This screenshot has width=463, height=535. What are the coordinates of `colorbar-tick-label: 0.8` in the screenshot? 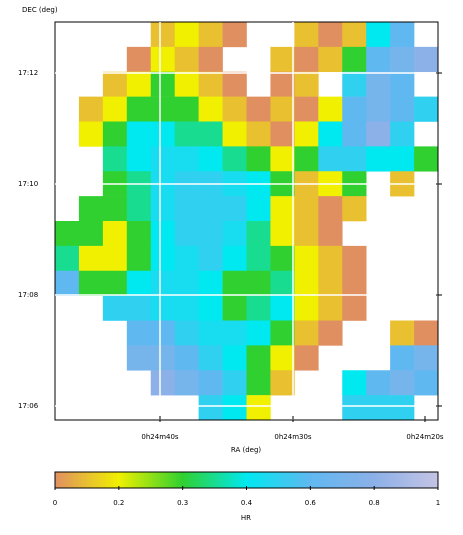 It's located at (374, 503).